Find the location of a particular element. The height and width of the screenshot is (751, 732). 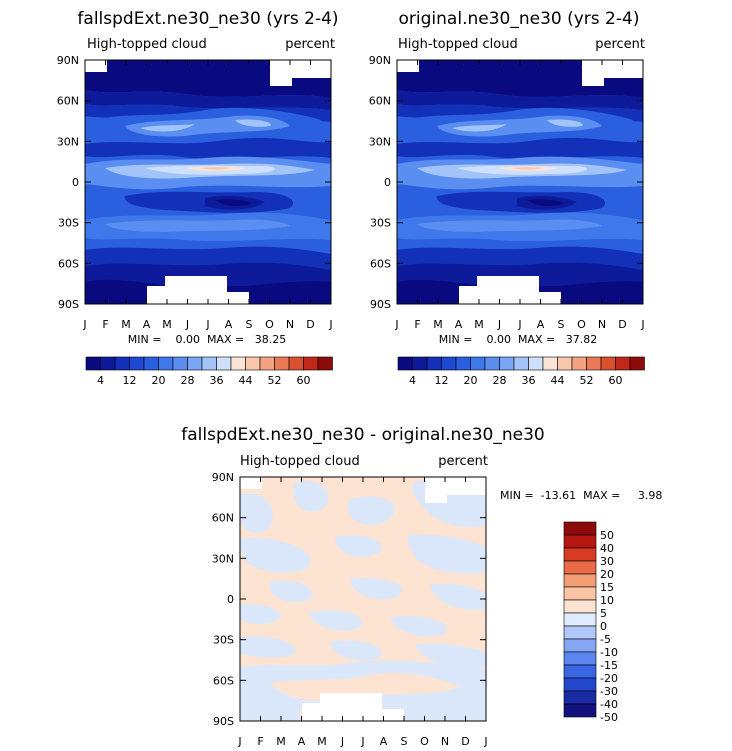

colorbar-label: 20 is located at coordinates (159, 380).